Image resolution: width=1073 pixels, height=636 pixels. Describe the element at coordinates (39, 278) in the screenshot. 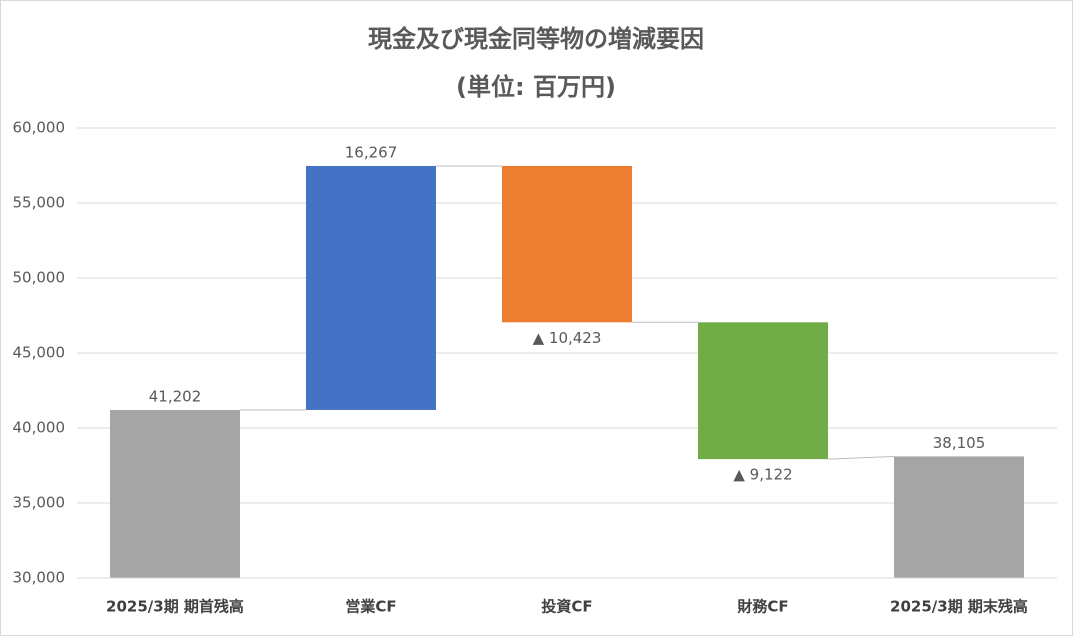

I see `y-tick-label: 50,000` at that location.